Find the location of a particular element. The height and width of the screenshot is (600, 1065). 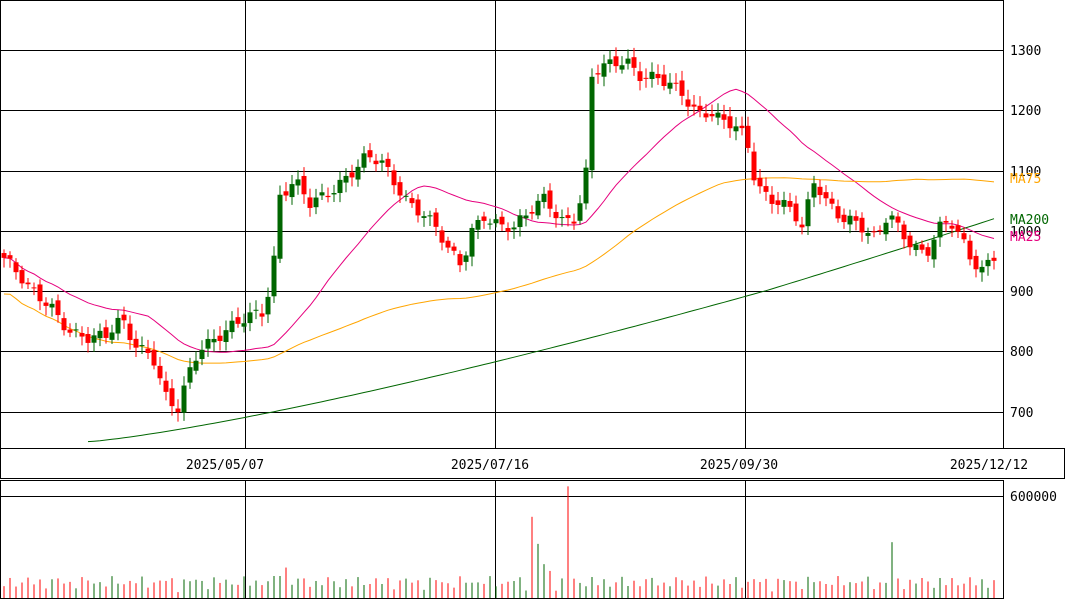

legend-ma25: MA25 is located at coordinates (1025, 237).